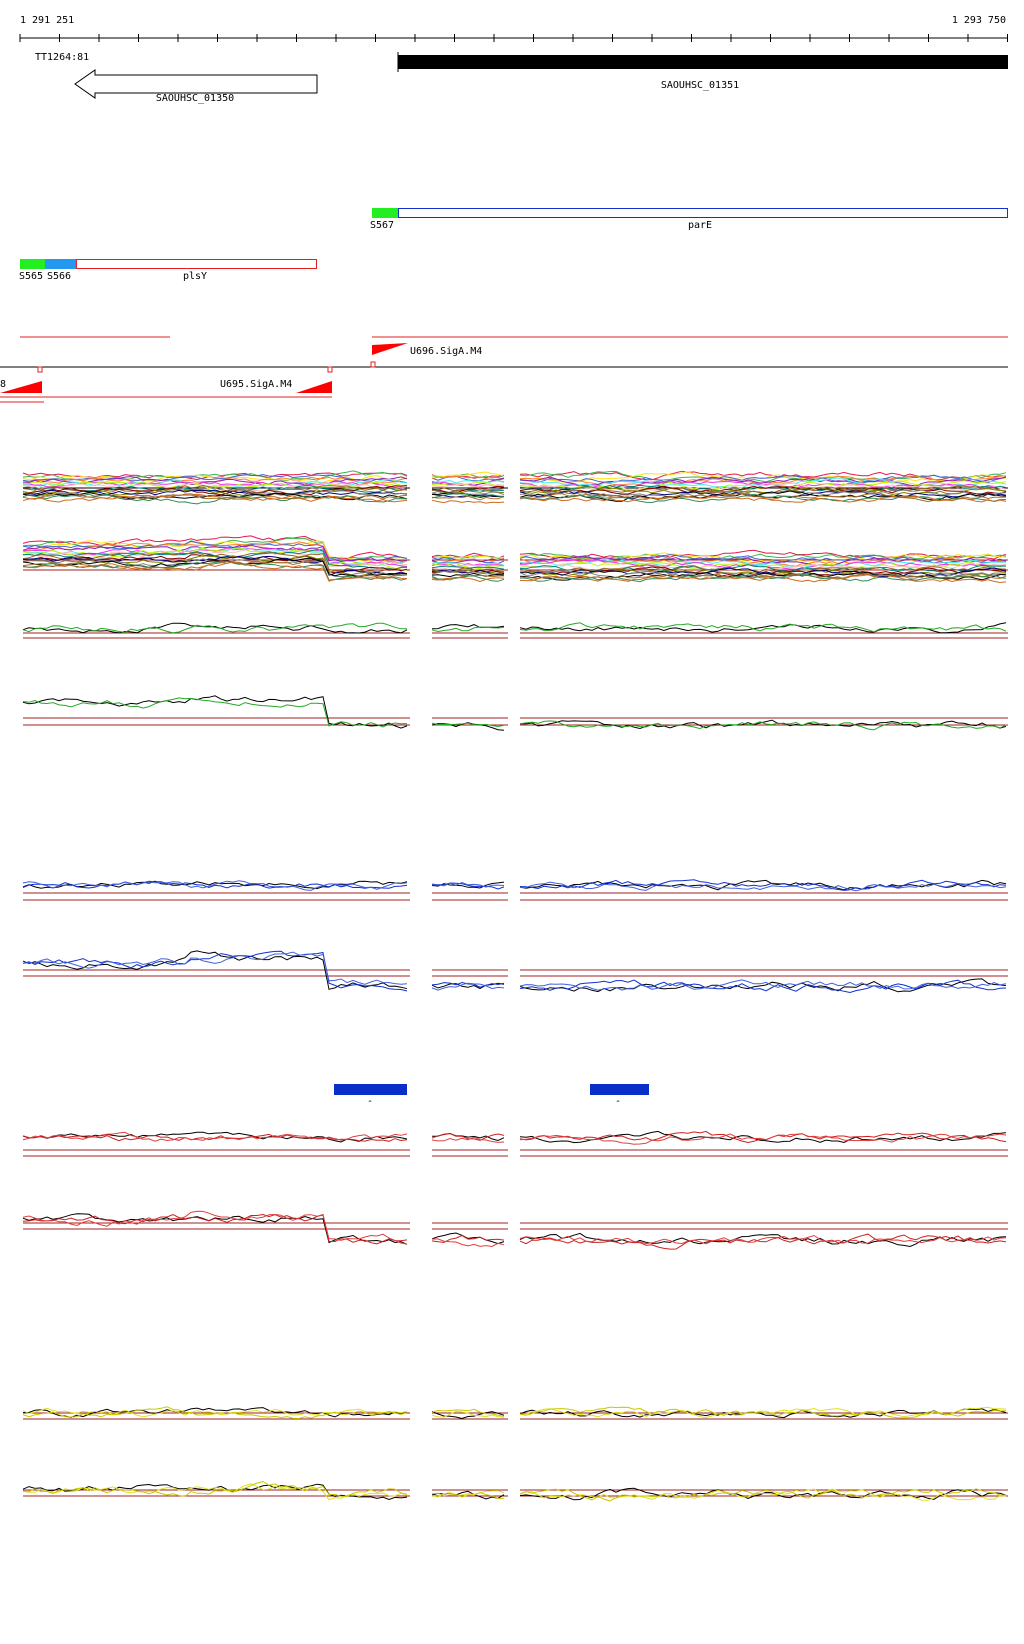 The height and width of the screenshot is (1644, 1024). I want to click on promoter-label: U696.SigA.M4, so click(446, 351).